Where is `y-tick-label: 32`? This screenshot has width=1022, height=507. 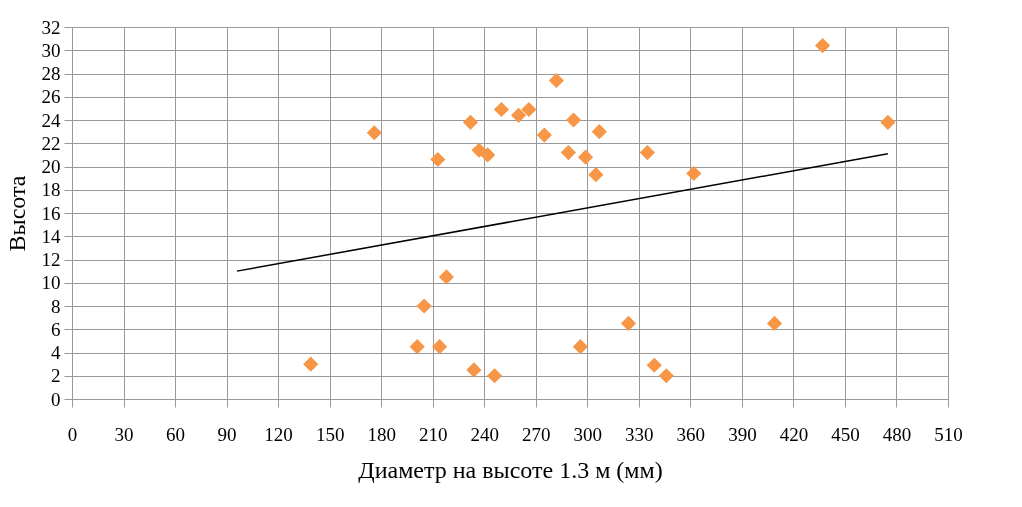 y-tick-label: 32 is located at coordinates (51, 27).